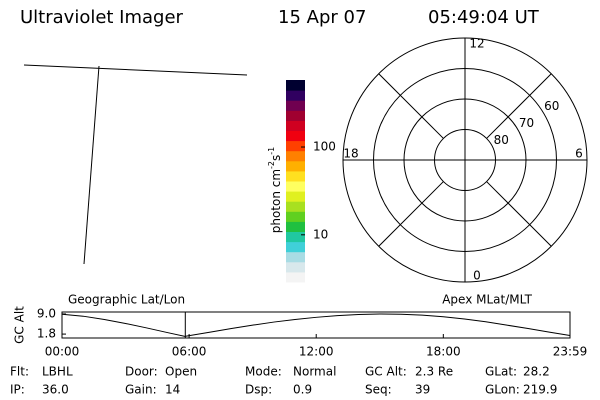  I want to click on x-tick-label: 18:00, so click(443, 352).